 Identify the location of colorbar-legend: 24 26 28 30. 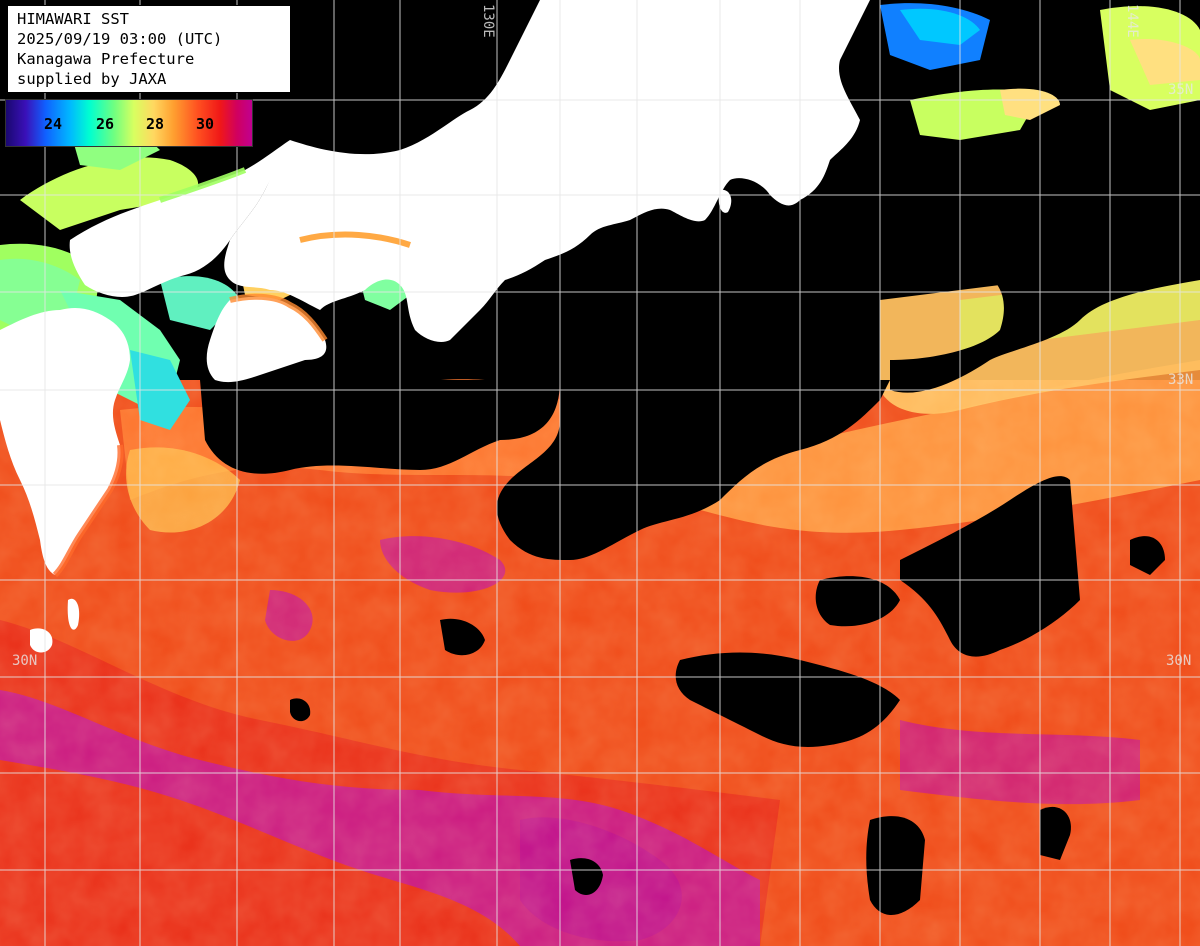
(129, 123).